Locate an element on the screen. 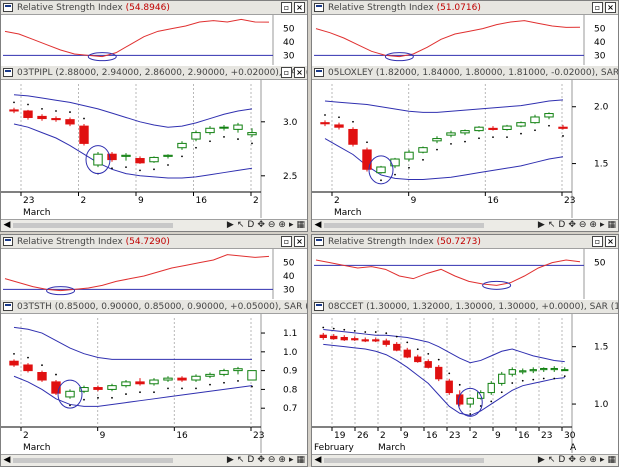  x-tick-label: 30 is located at coordinates (570, 436).